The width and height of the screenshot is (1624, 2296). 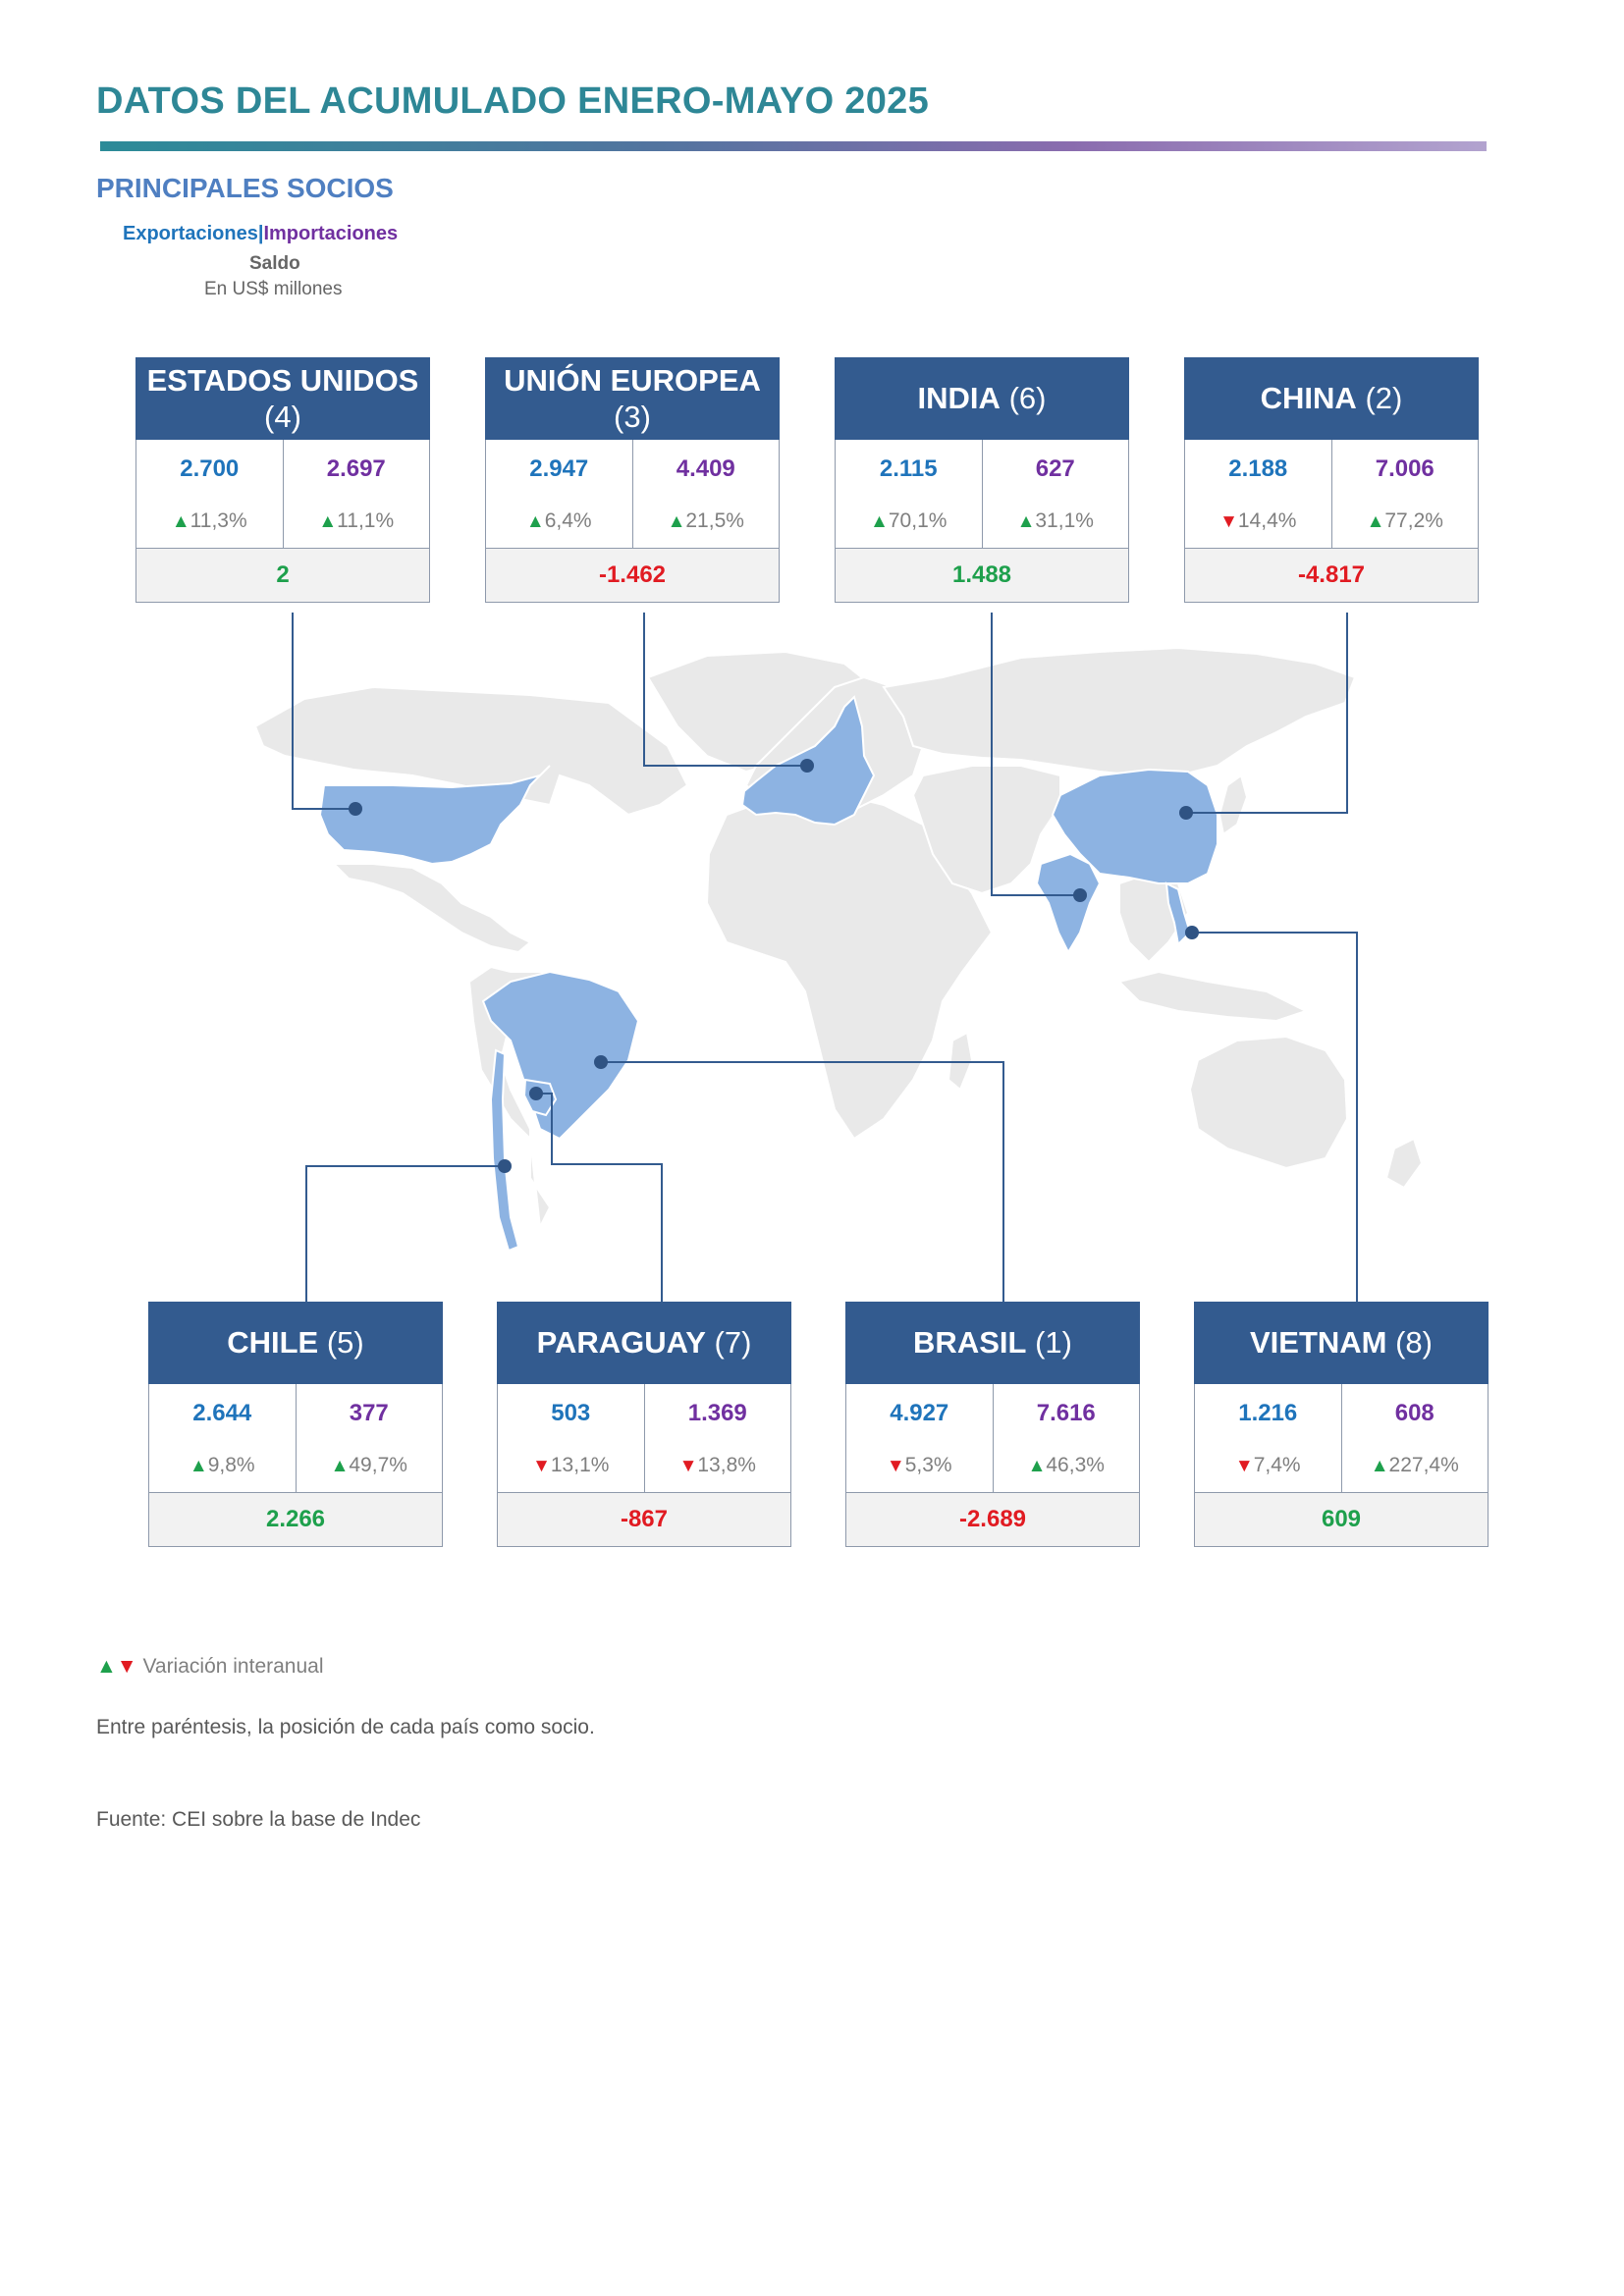 What do you see at coordinates (774, 966) in the screenshot?
I see `location-dots` at bounding box center [774, 966].